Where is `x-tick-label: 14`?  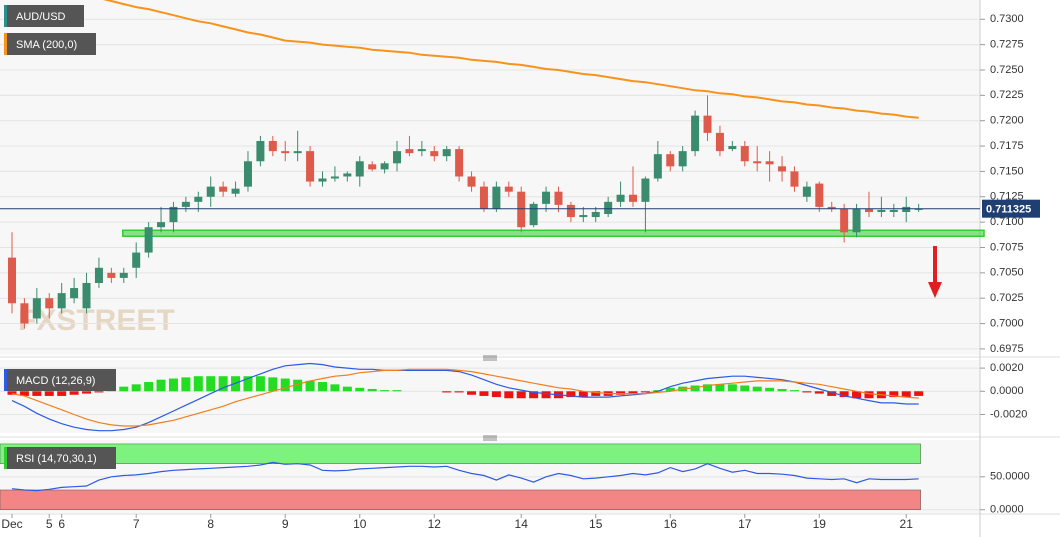 x-tick-label: 14 is located at coordinates (522, 524).